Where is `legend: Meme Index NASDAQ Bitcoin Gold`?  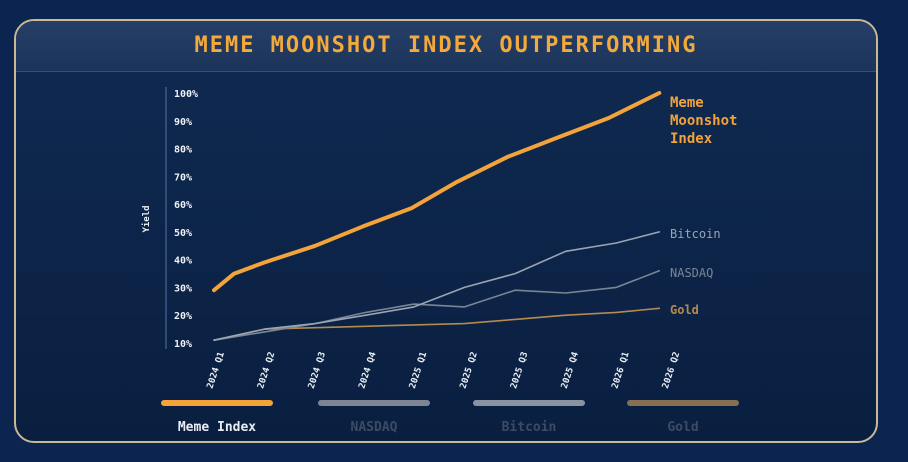
legend: Meme Index NASDAQ Bitcoin Gold is located at coordinates (450, 417).